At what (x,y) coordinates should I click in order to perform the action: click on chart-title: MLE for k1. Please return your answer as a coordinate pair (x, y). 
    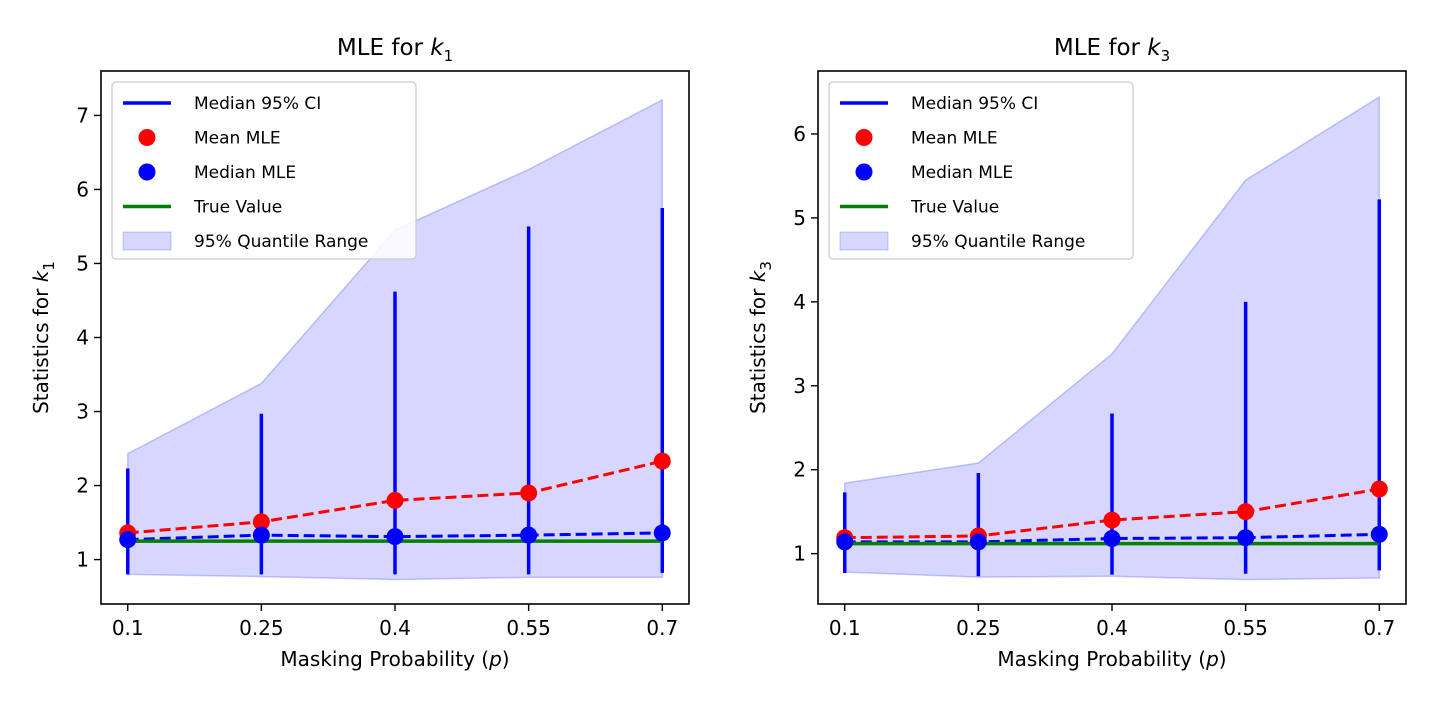
    Looking at the image, I should click on (395, 50).